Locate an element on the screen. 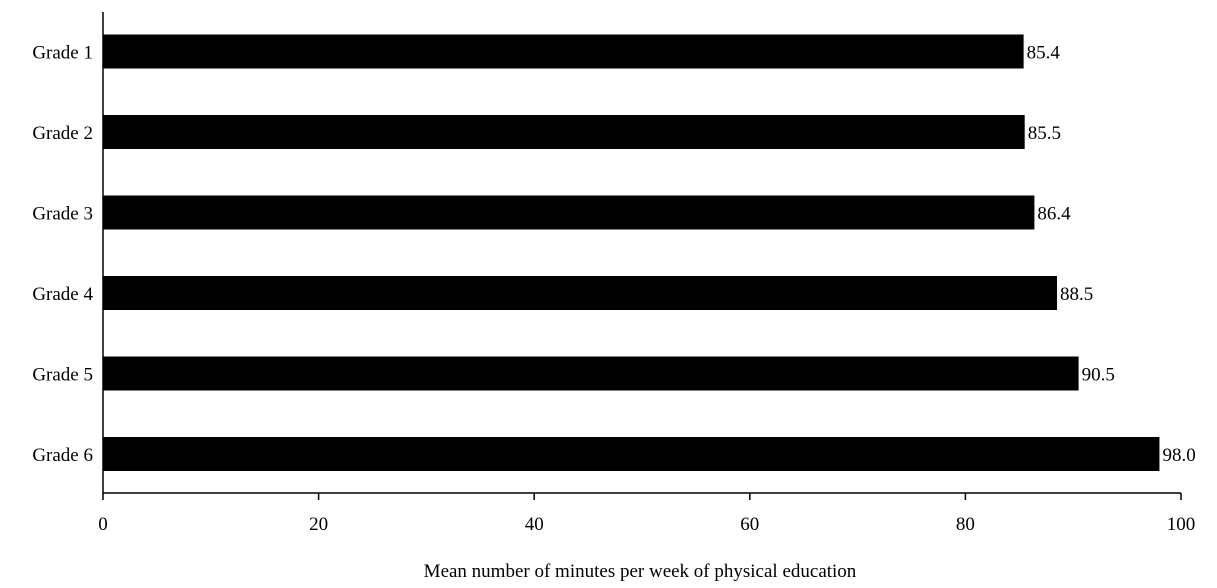  data-label: 88.5 is located at coordinates (1076, 294).